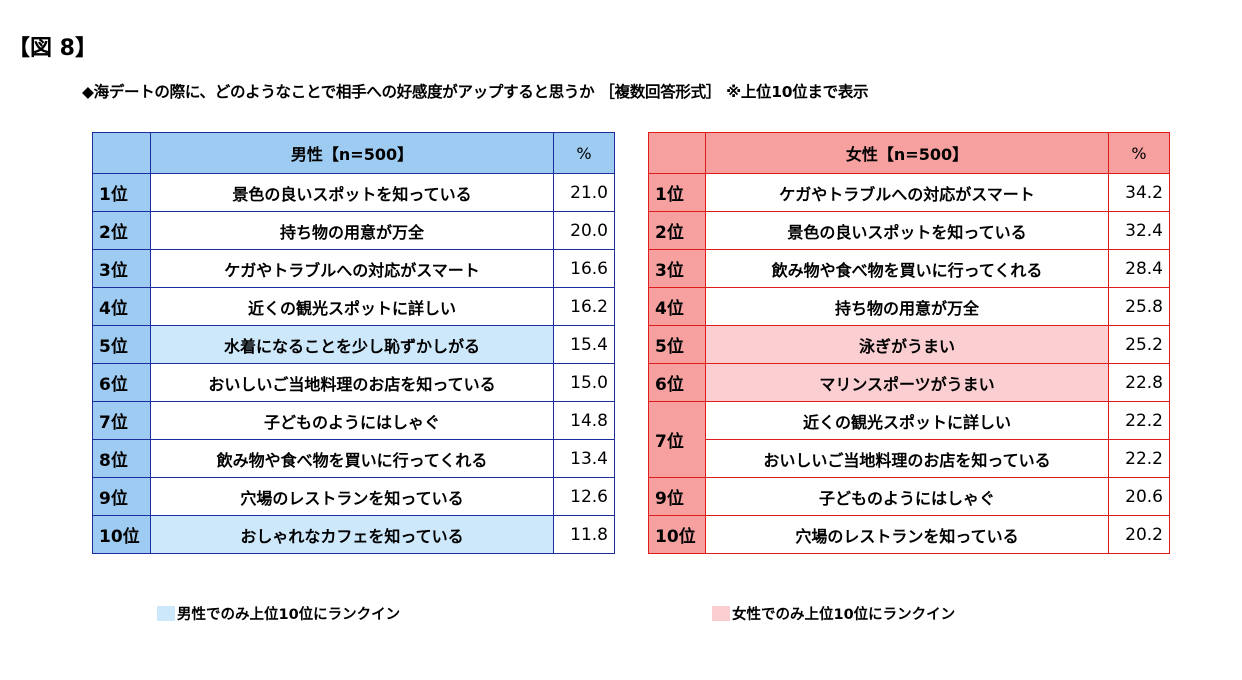  I want to click on value-cell: 28.4, so click(1139, 268).